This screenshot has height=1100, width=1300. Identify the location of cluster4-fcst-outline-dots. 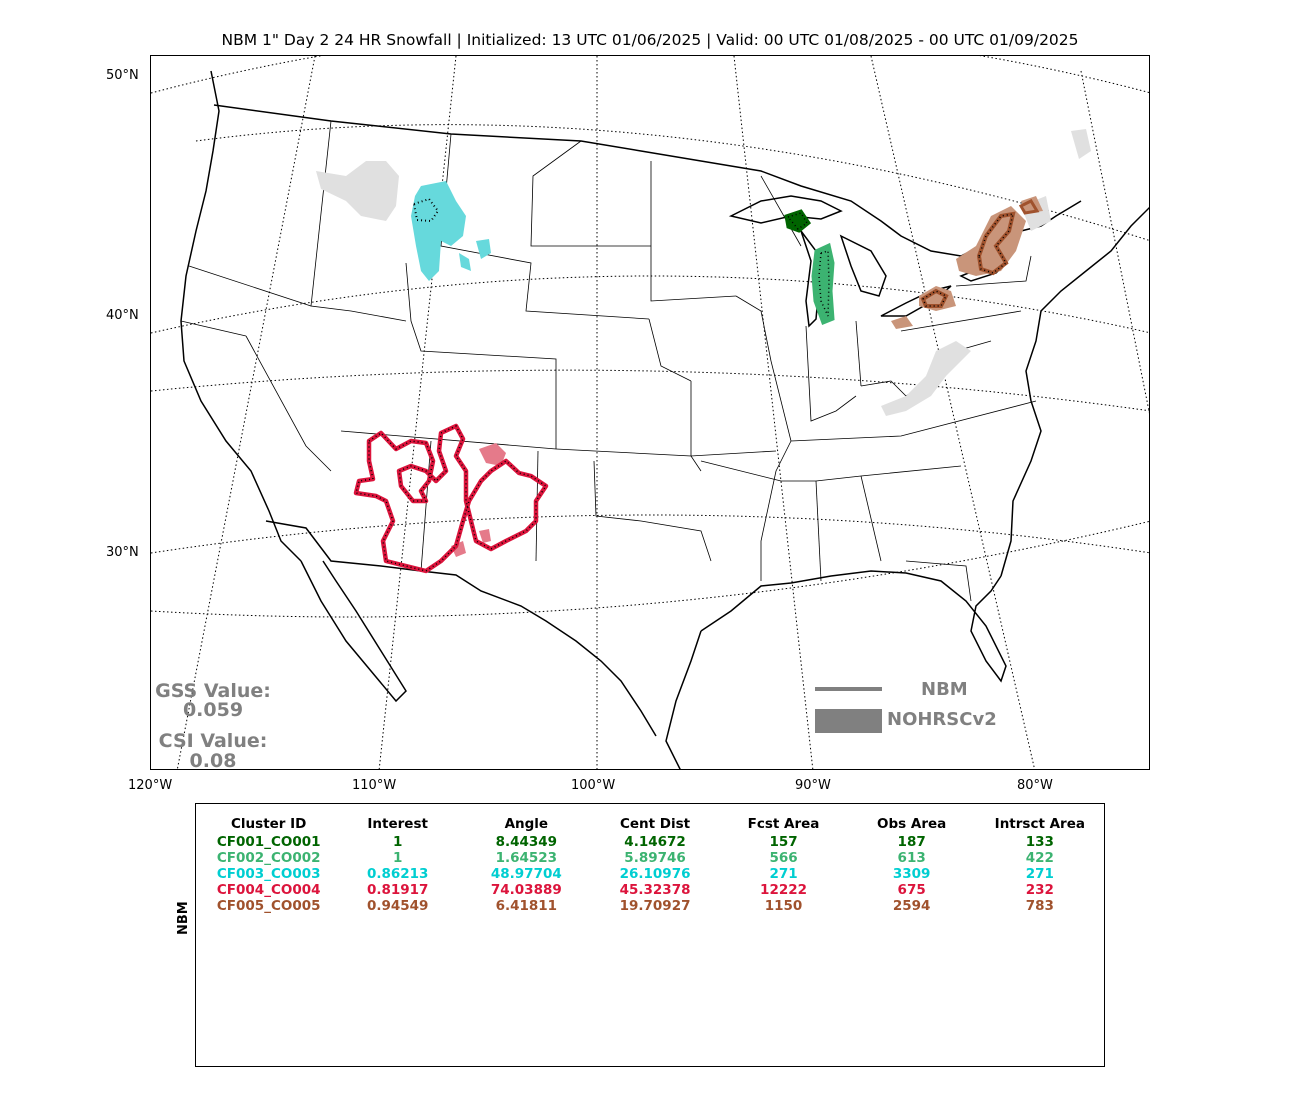
(451, 498).